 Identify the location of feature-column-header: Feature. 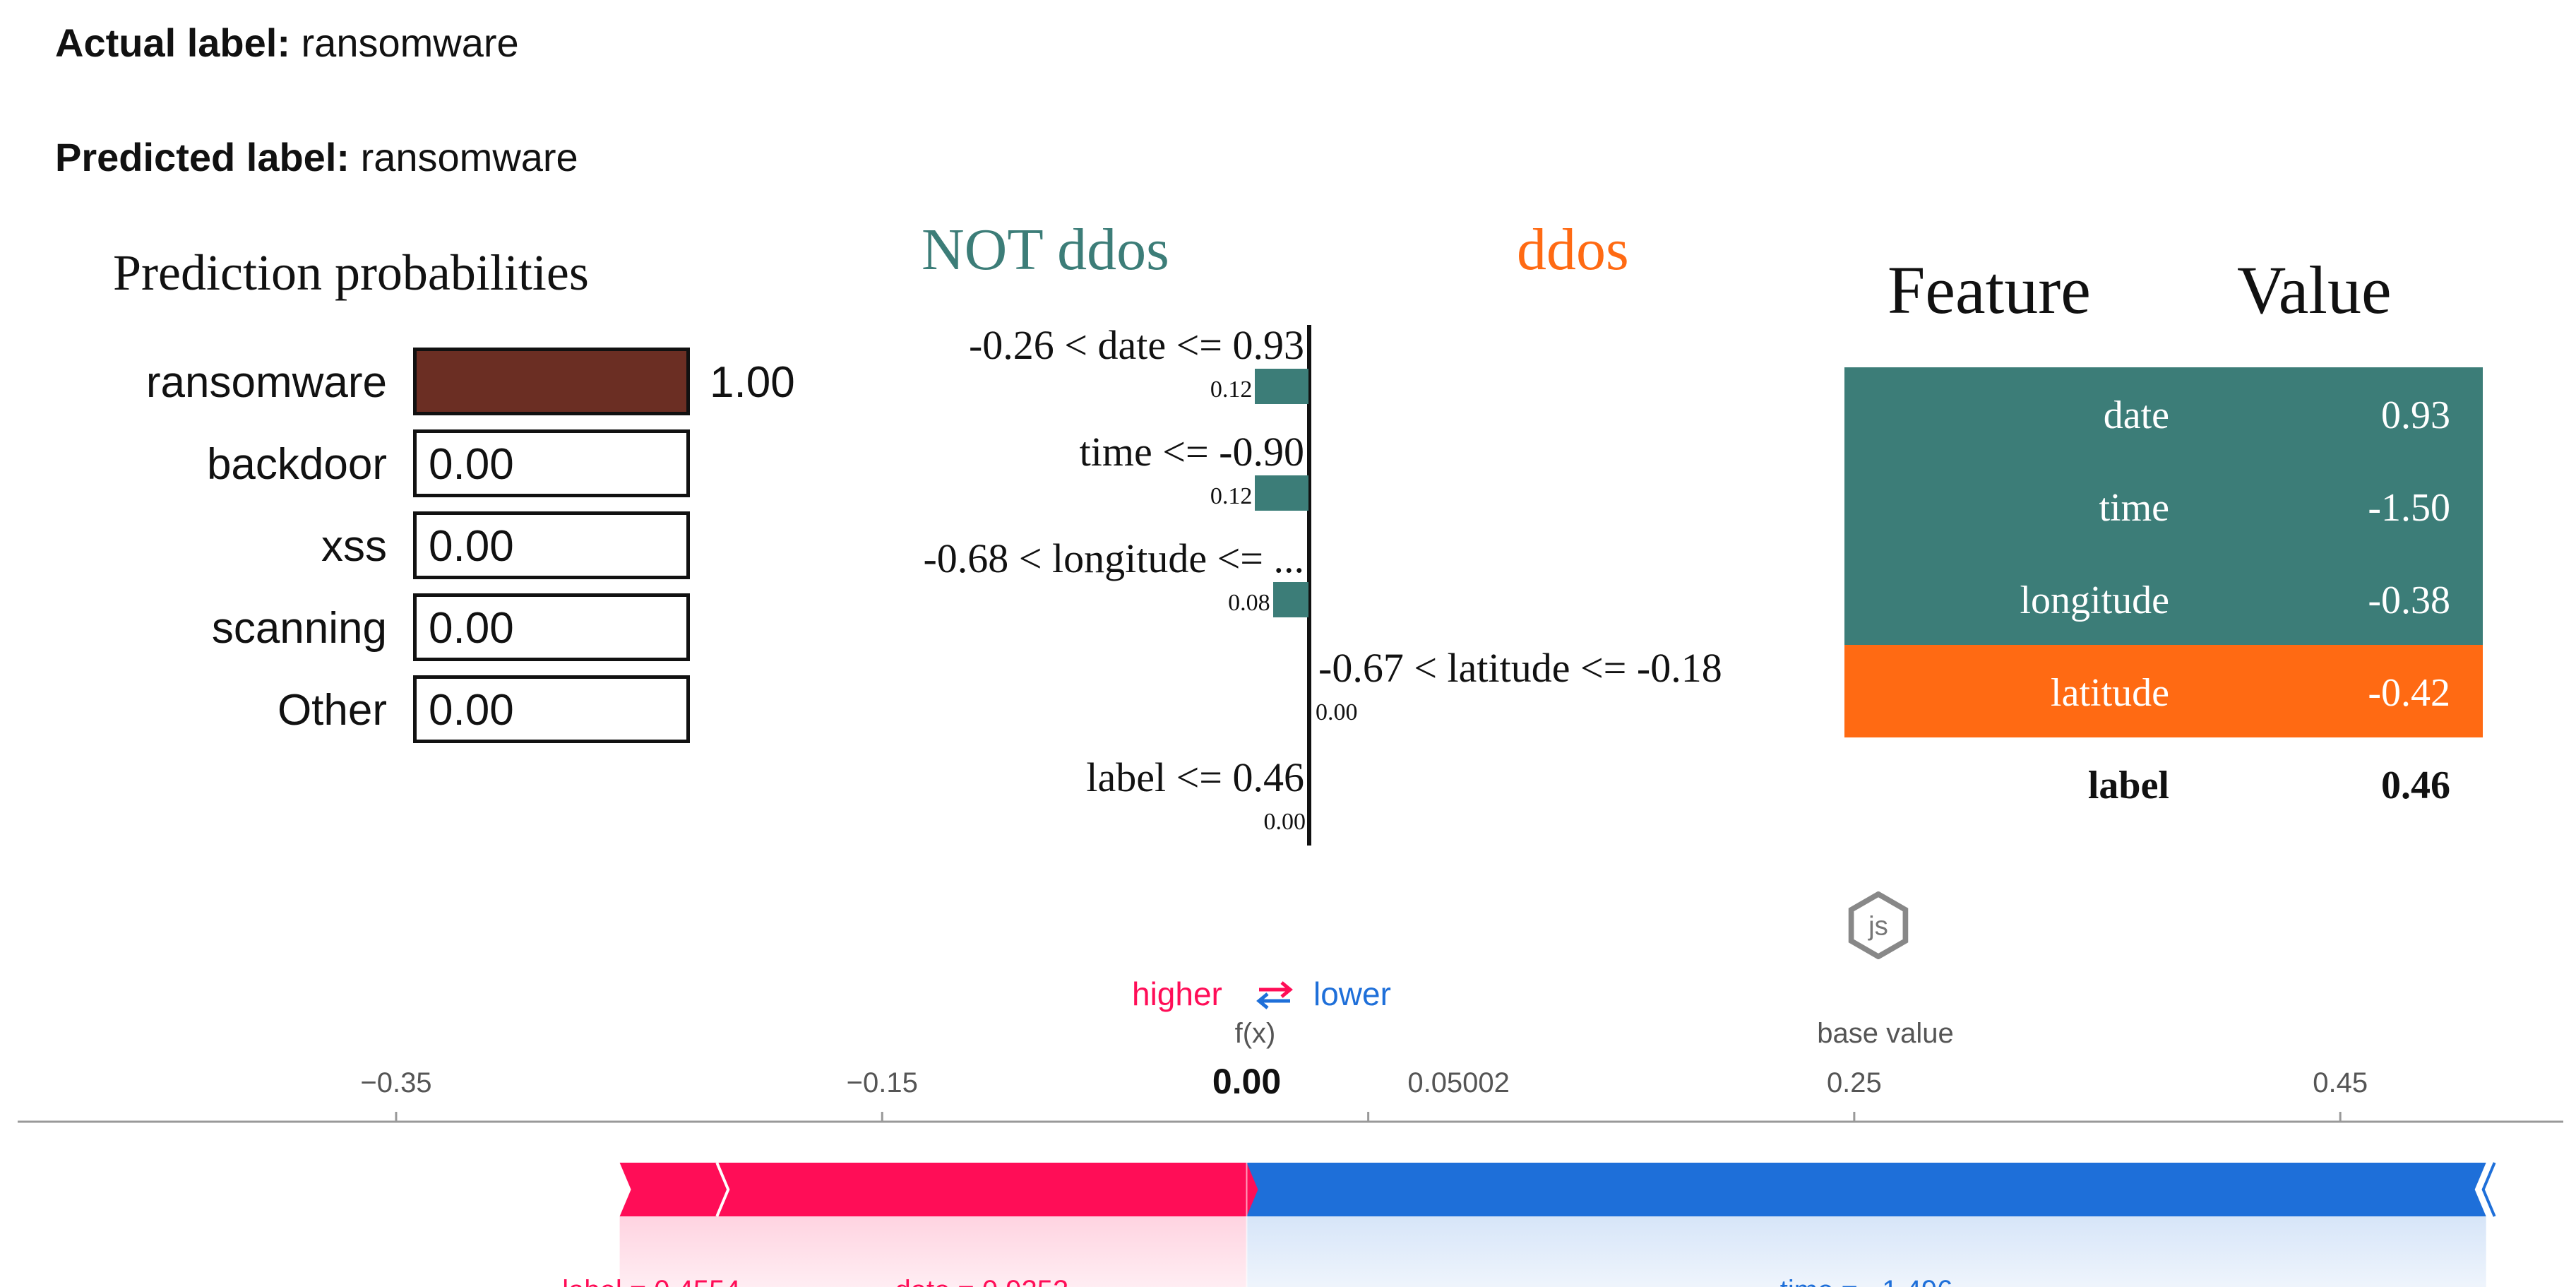
(1989, 290).